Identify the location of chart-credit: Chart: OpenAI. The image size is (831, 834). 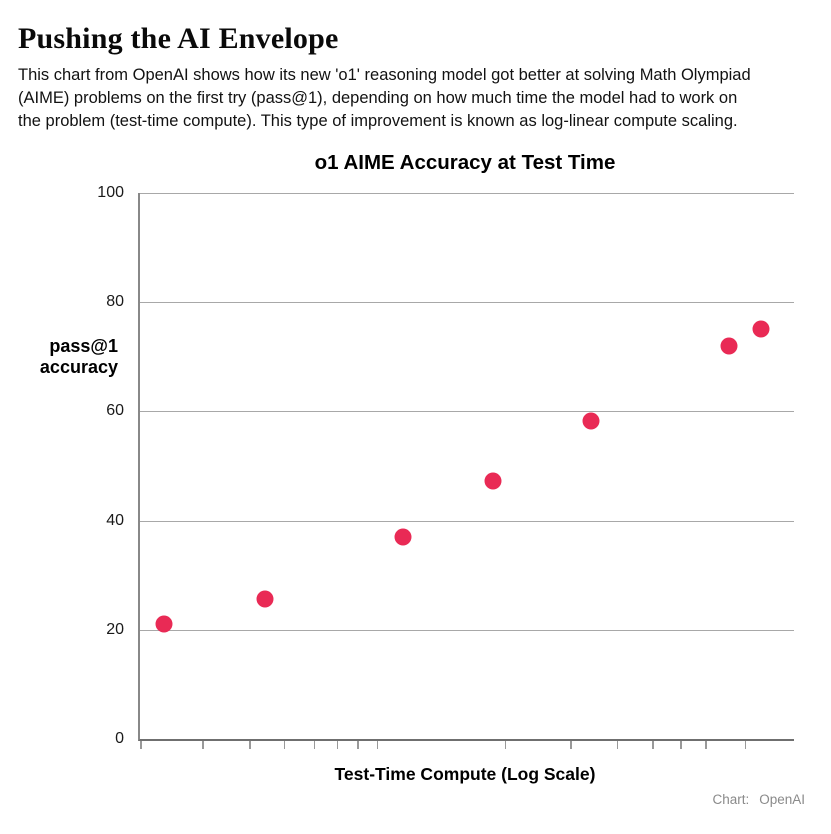
(758, 799).